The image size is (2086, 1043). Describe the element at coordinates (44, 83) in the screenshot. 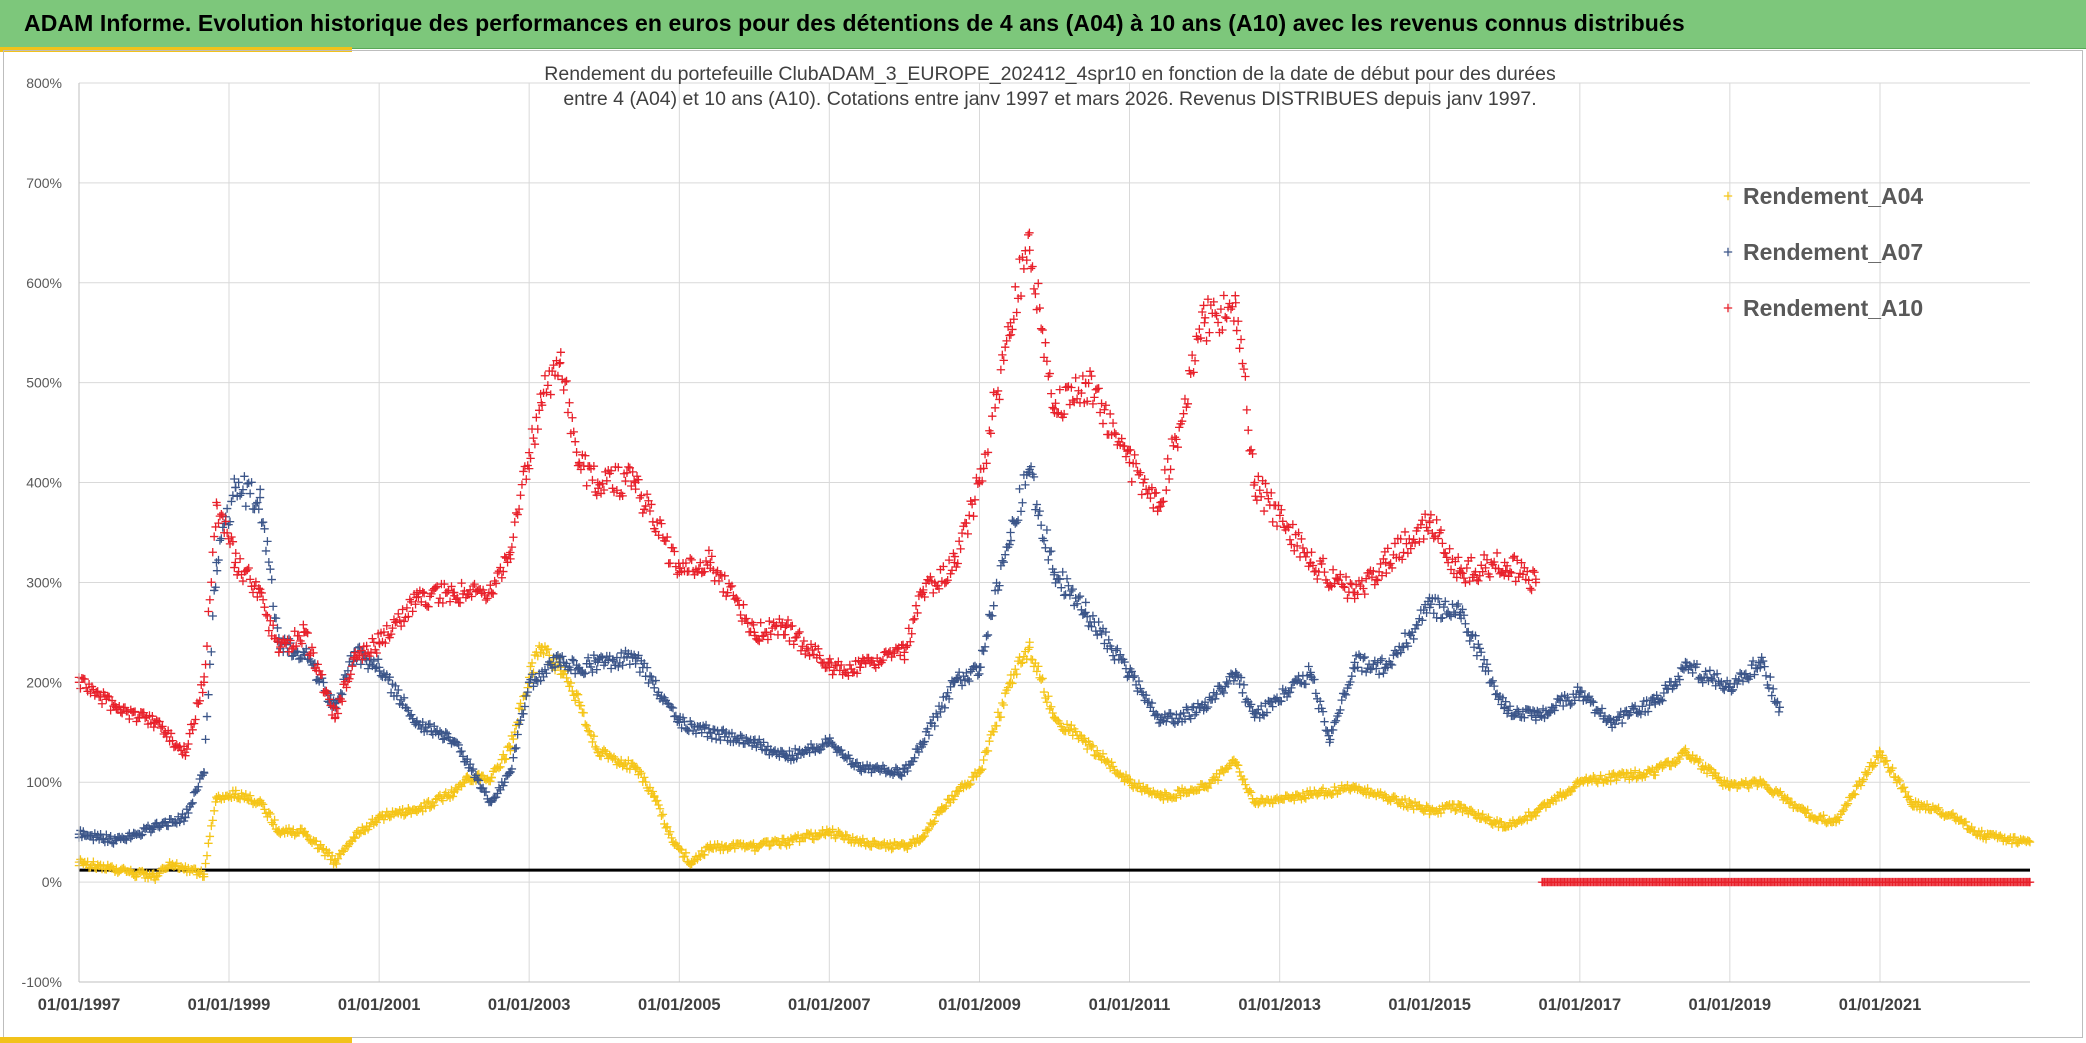

I see `y-tick-label: 800%` at that location.